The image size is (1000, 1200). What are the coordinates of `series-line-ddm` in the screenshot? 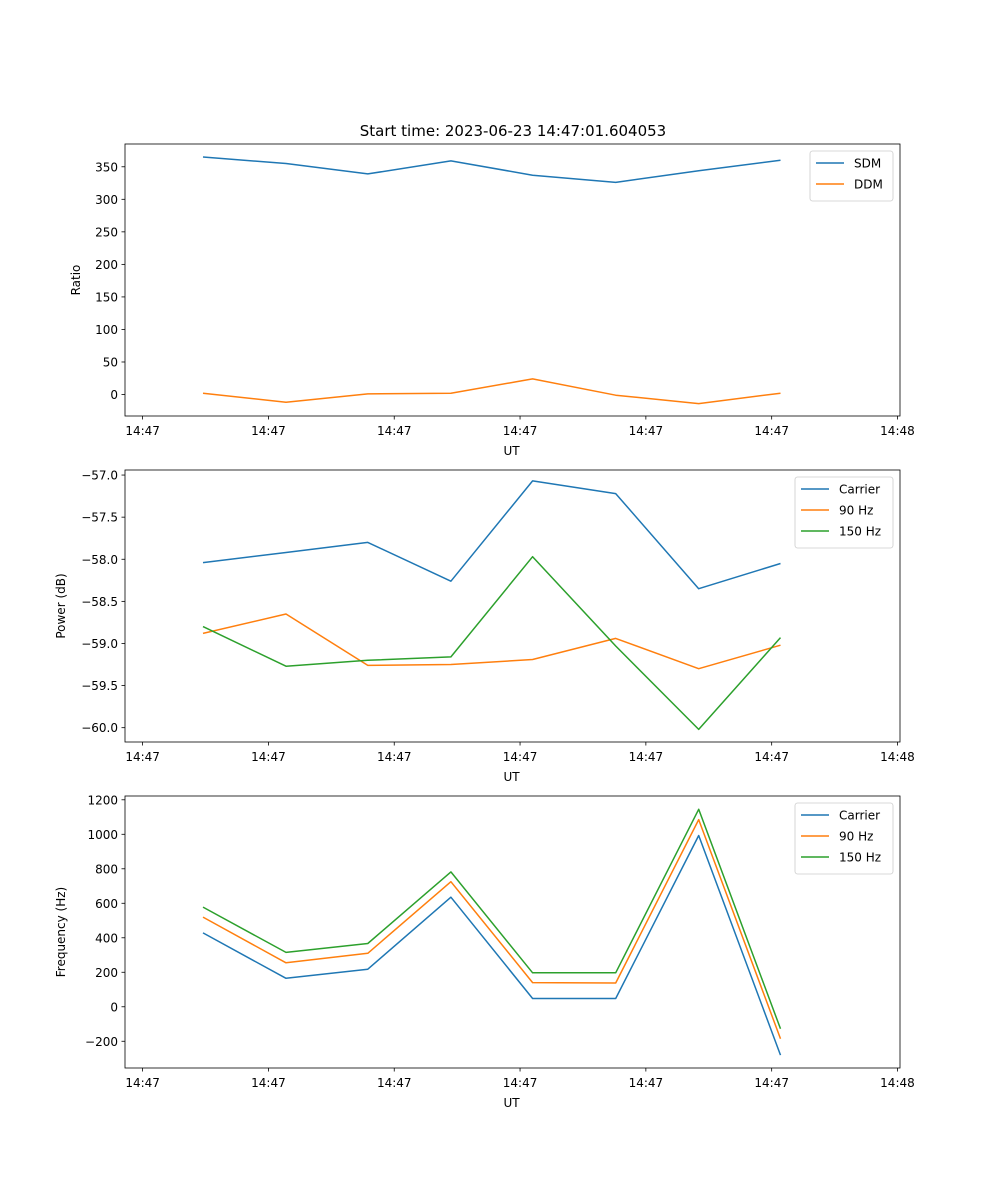 It's located at (491, 391).